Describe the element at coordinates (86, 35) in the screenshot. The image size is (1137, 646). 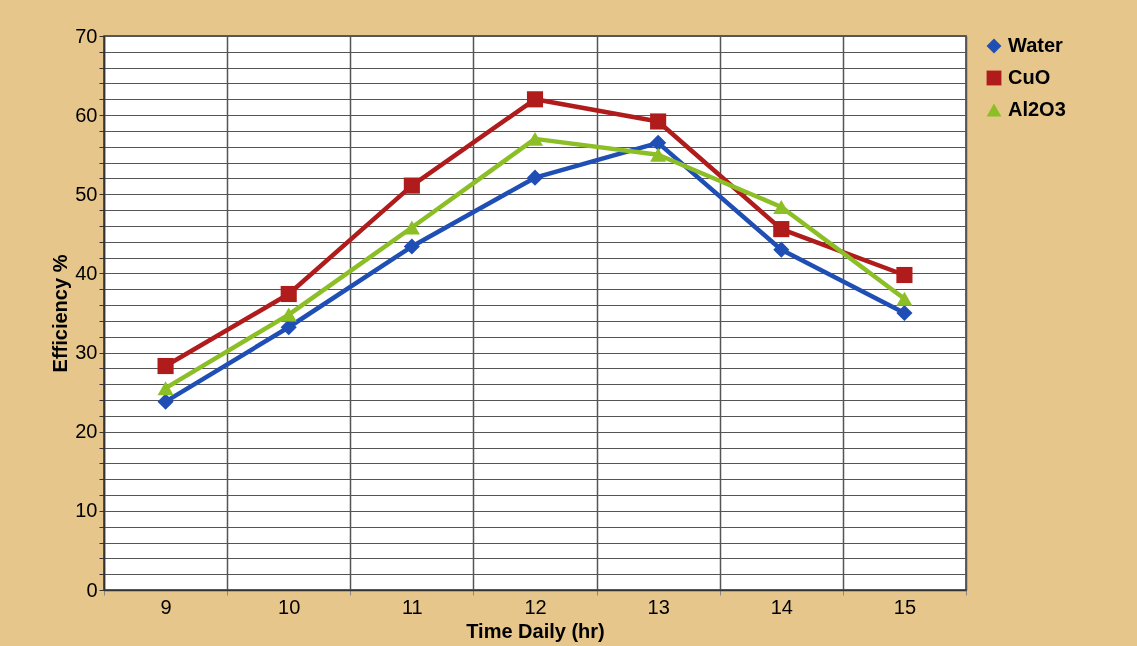
I see `y-tick-label: 70` at that location.